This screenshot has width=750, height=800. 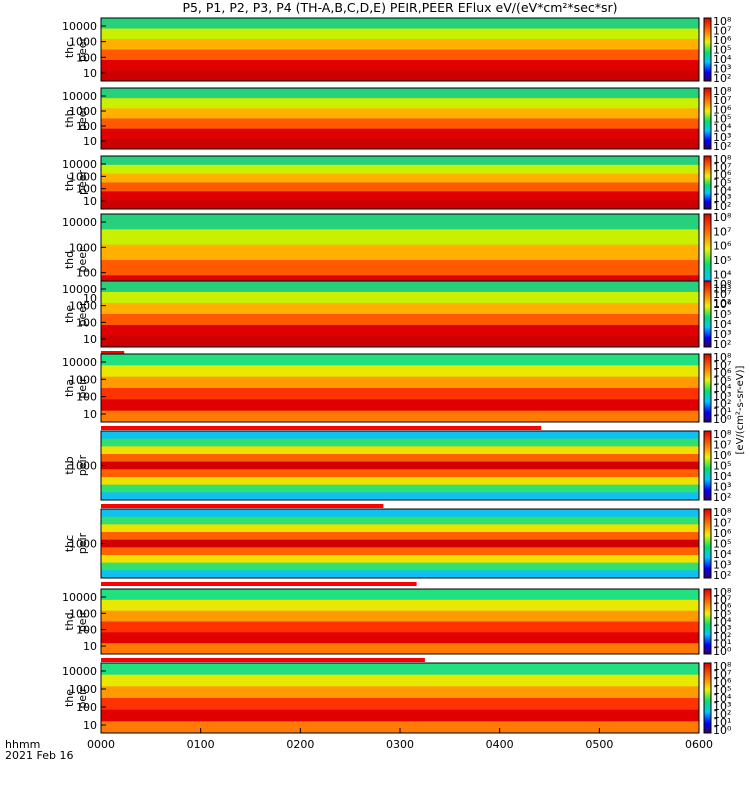 What do you see at coordinates (740, 409) in the screenshot?
I see `colorbar-unit-label: [eV/(cm²-s-sr-eV)]` at bounding box center [740, 409].